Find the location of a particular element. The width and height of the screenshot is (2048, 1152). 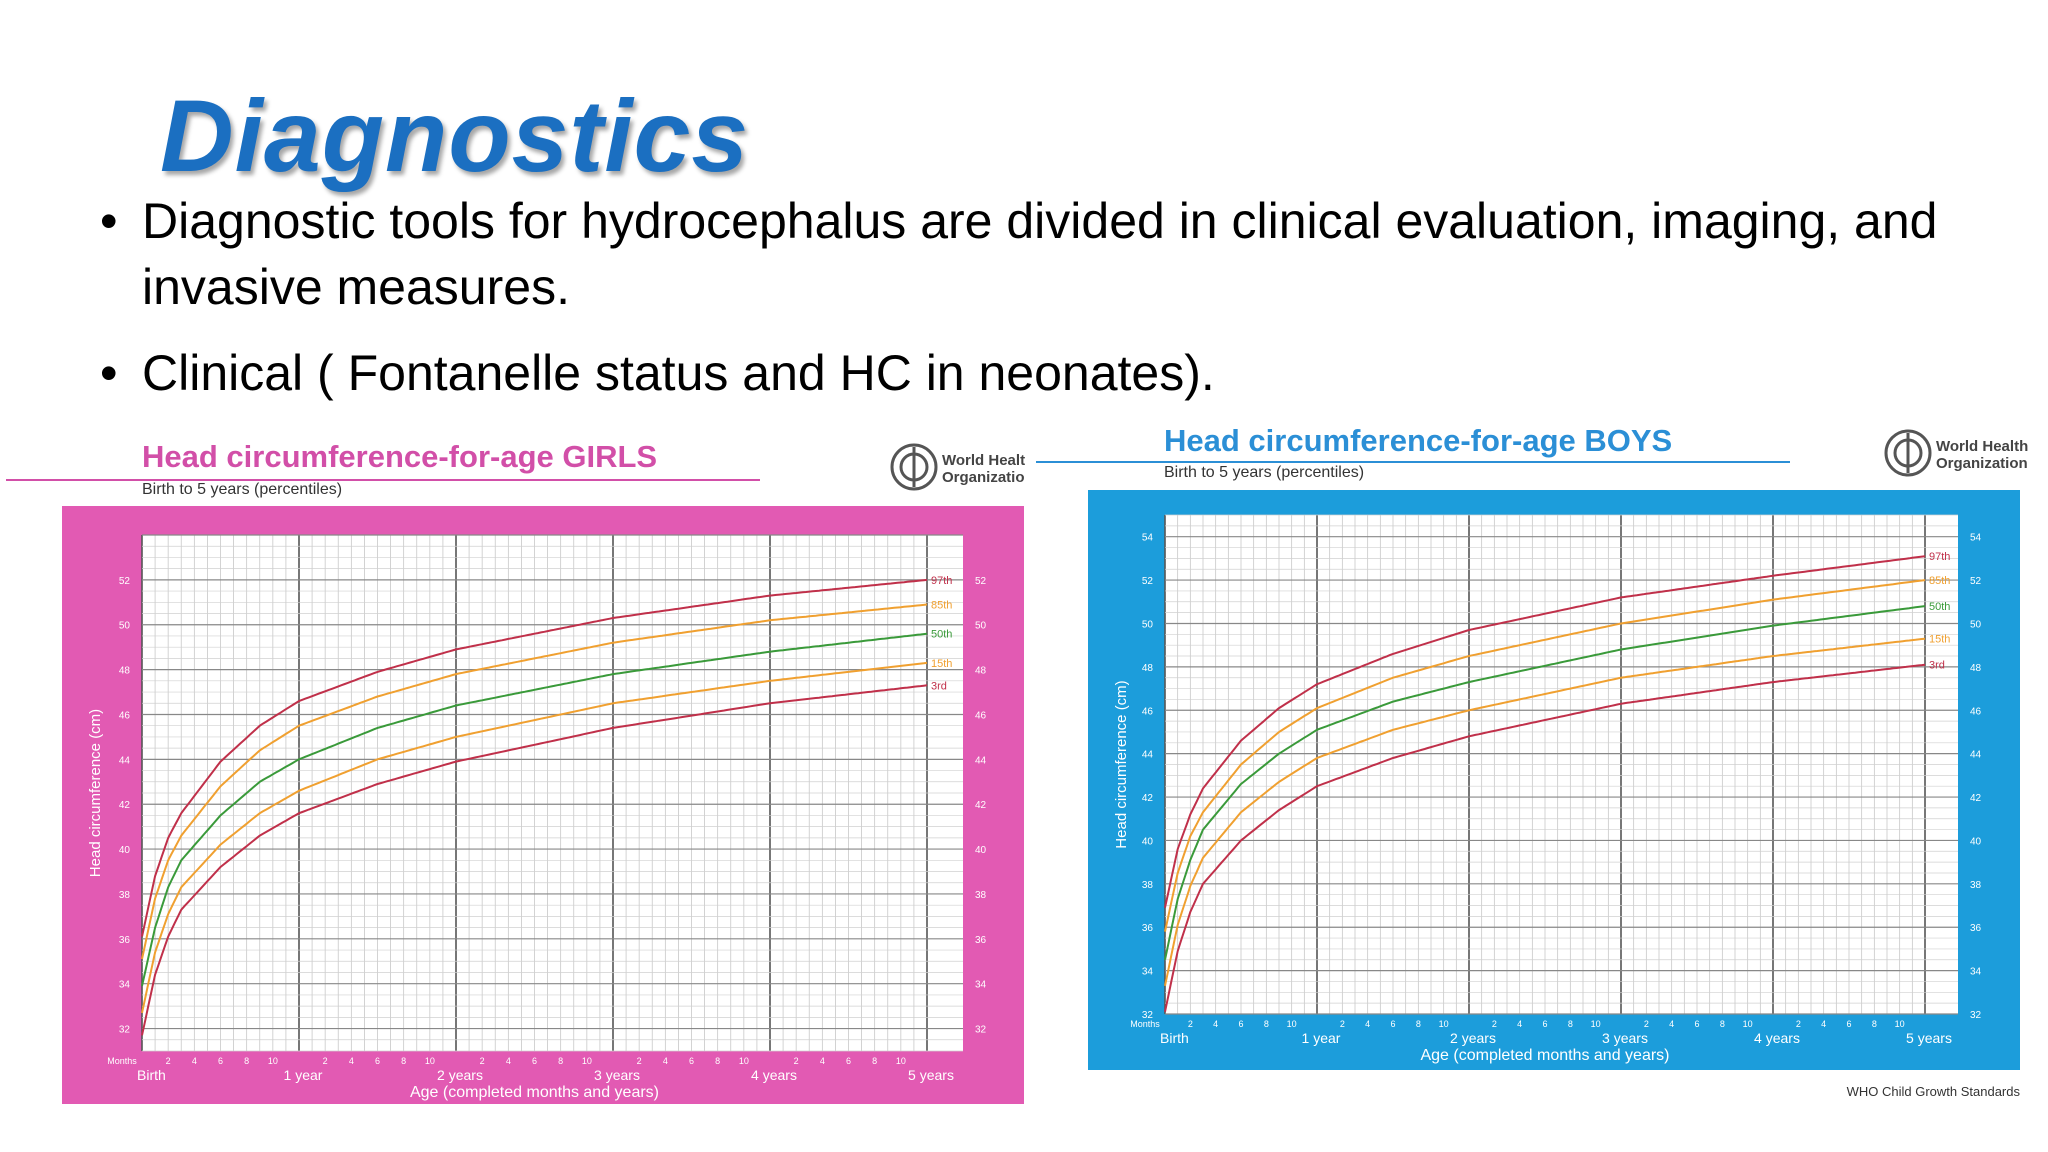

x-month-tick-label: Months is located at coordinates (122, 1061).